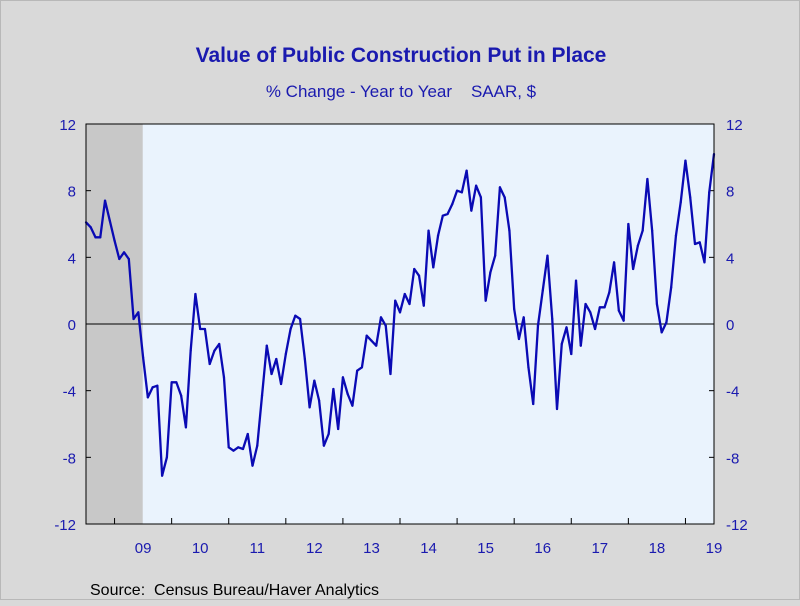 Image resolution: width=800 pixels, height=606 pixels. Describe the element at coordinates (314, 548) in the screenshot. I see `x-tick-label: 12` at that location.